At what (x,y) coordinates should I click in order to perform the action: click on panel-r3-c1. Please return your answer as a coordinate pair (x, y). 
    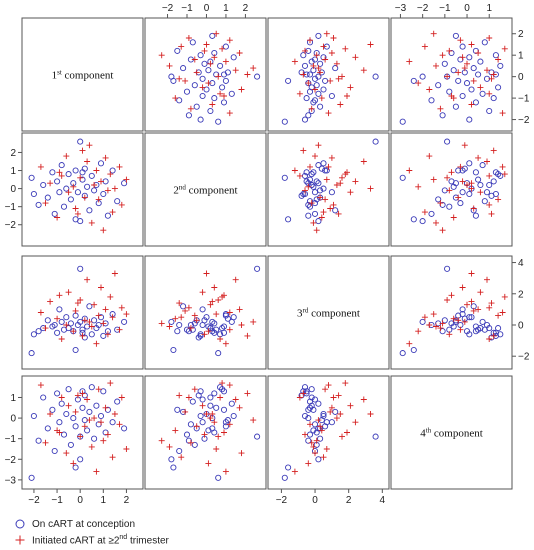
    Looking at the image, I should click on (82, 312).